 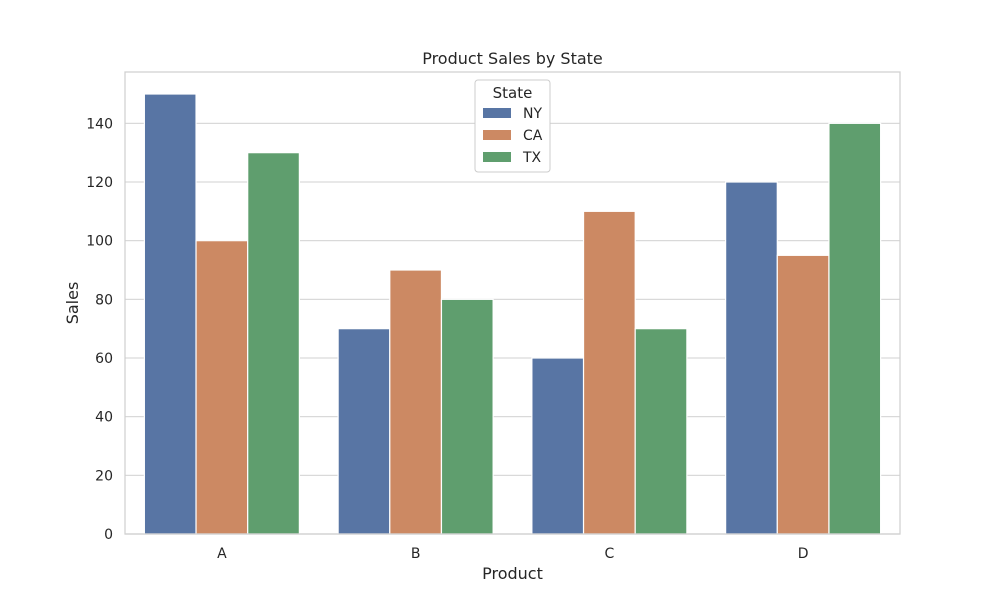 What do you see at coordinates (416, 402) in the screenshot?
I see `bar-ca-b` at bounding box center [416, 402].